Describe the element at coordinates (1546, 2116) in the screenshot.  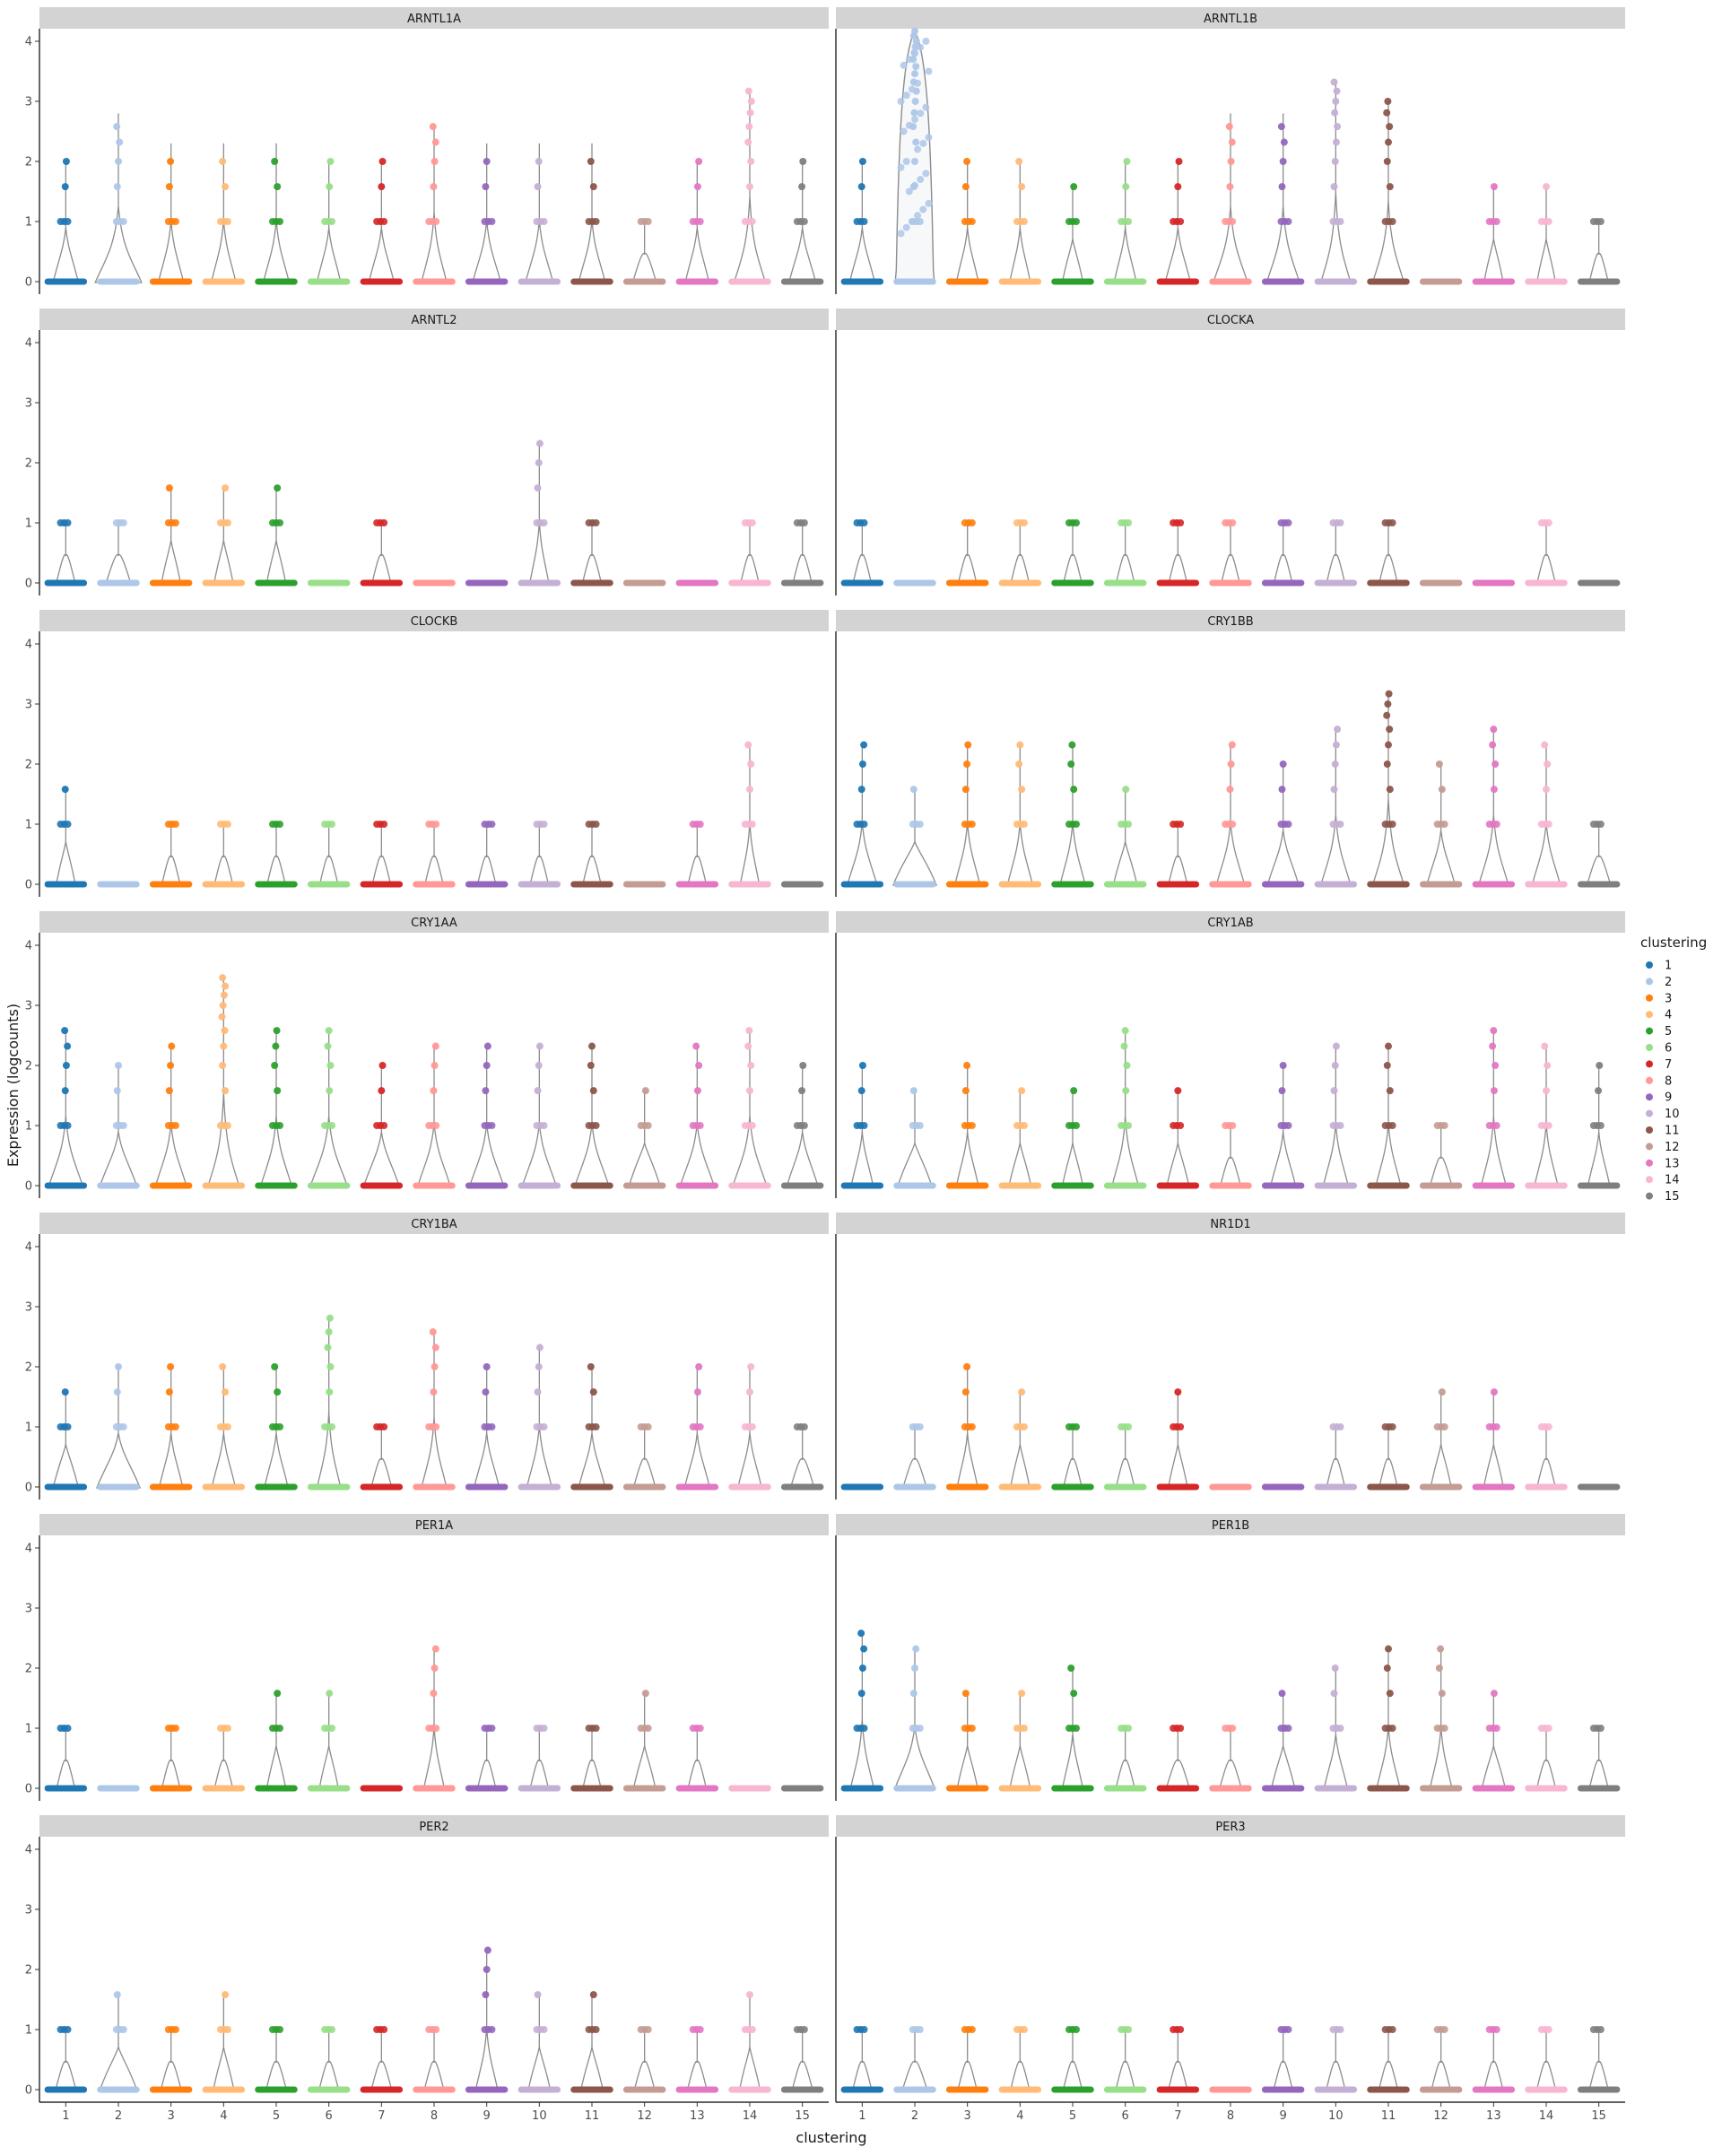
I see `x-tick-label: 14` at that location.